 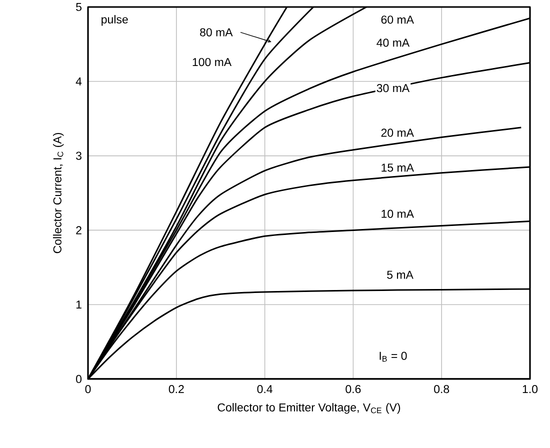 I want to click on x-tick-label: 0.6, so click(x=353, y=389).